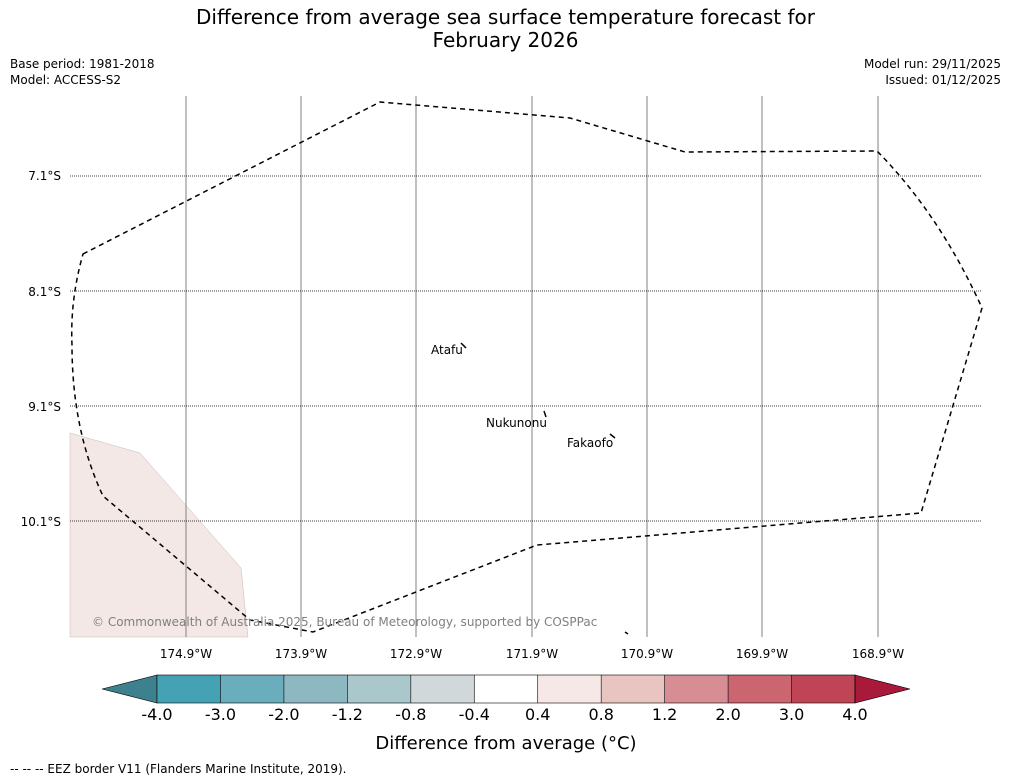  Describe the element at coordinates (44, 292) in the screenshot. I see `lat-label-2: 8.1°S` at that location.